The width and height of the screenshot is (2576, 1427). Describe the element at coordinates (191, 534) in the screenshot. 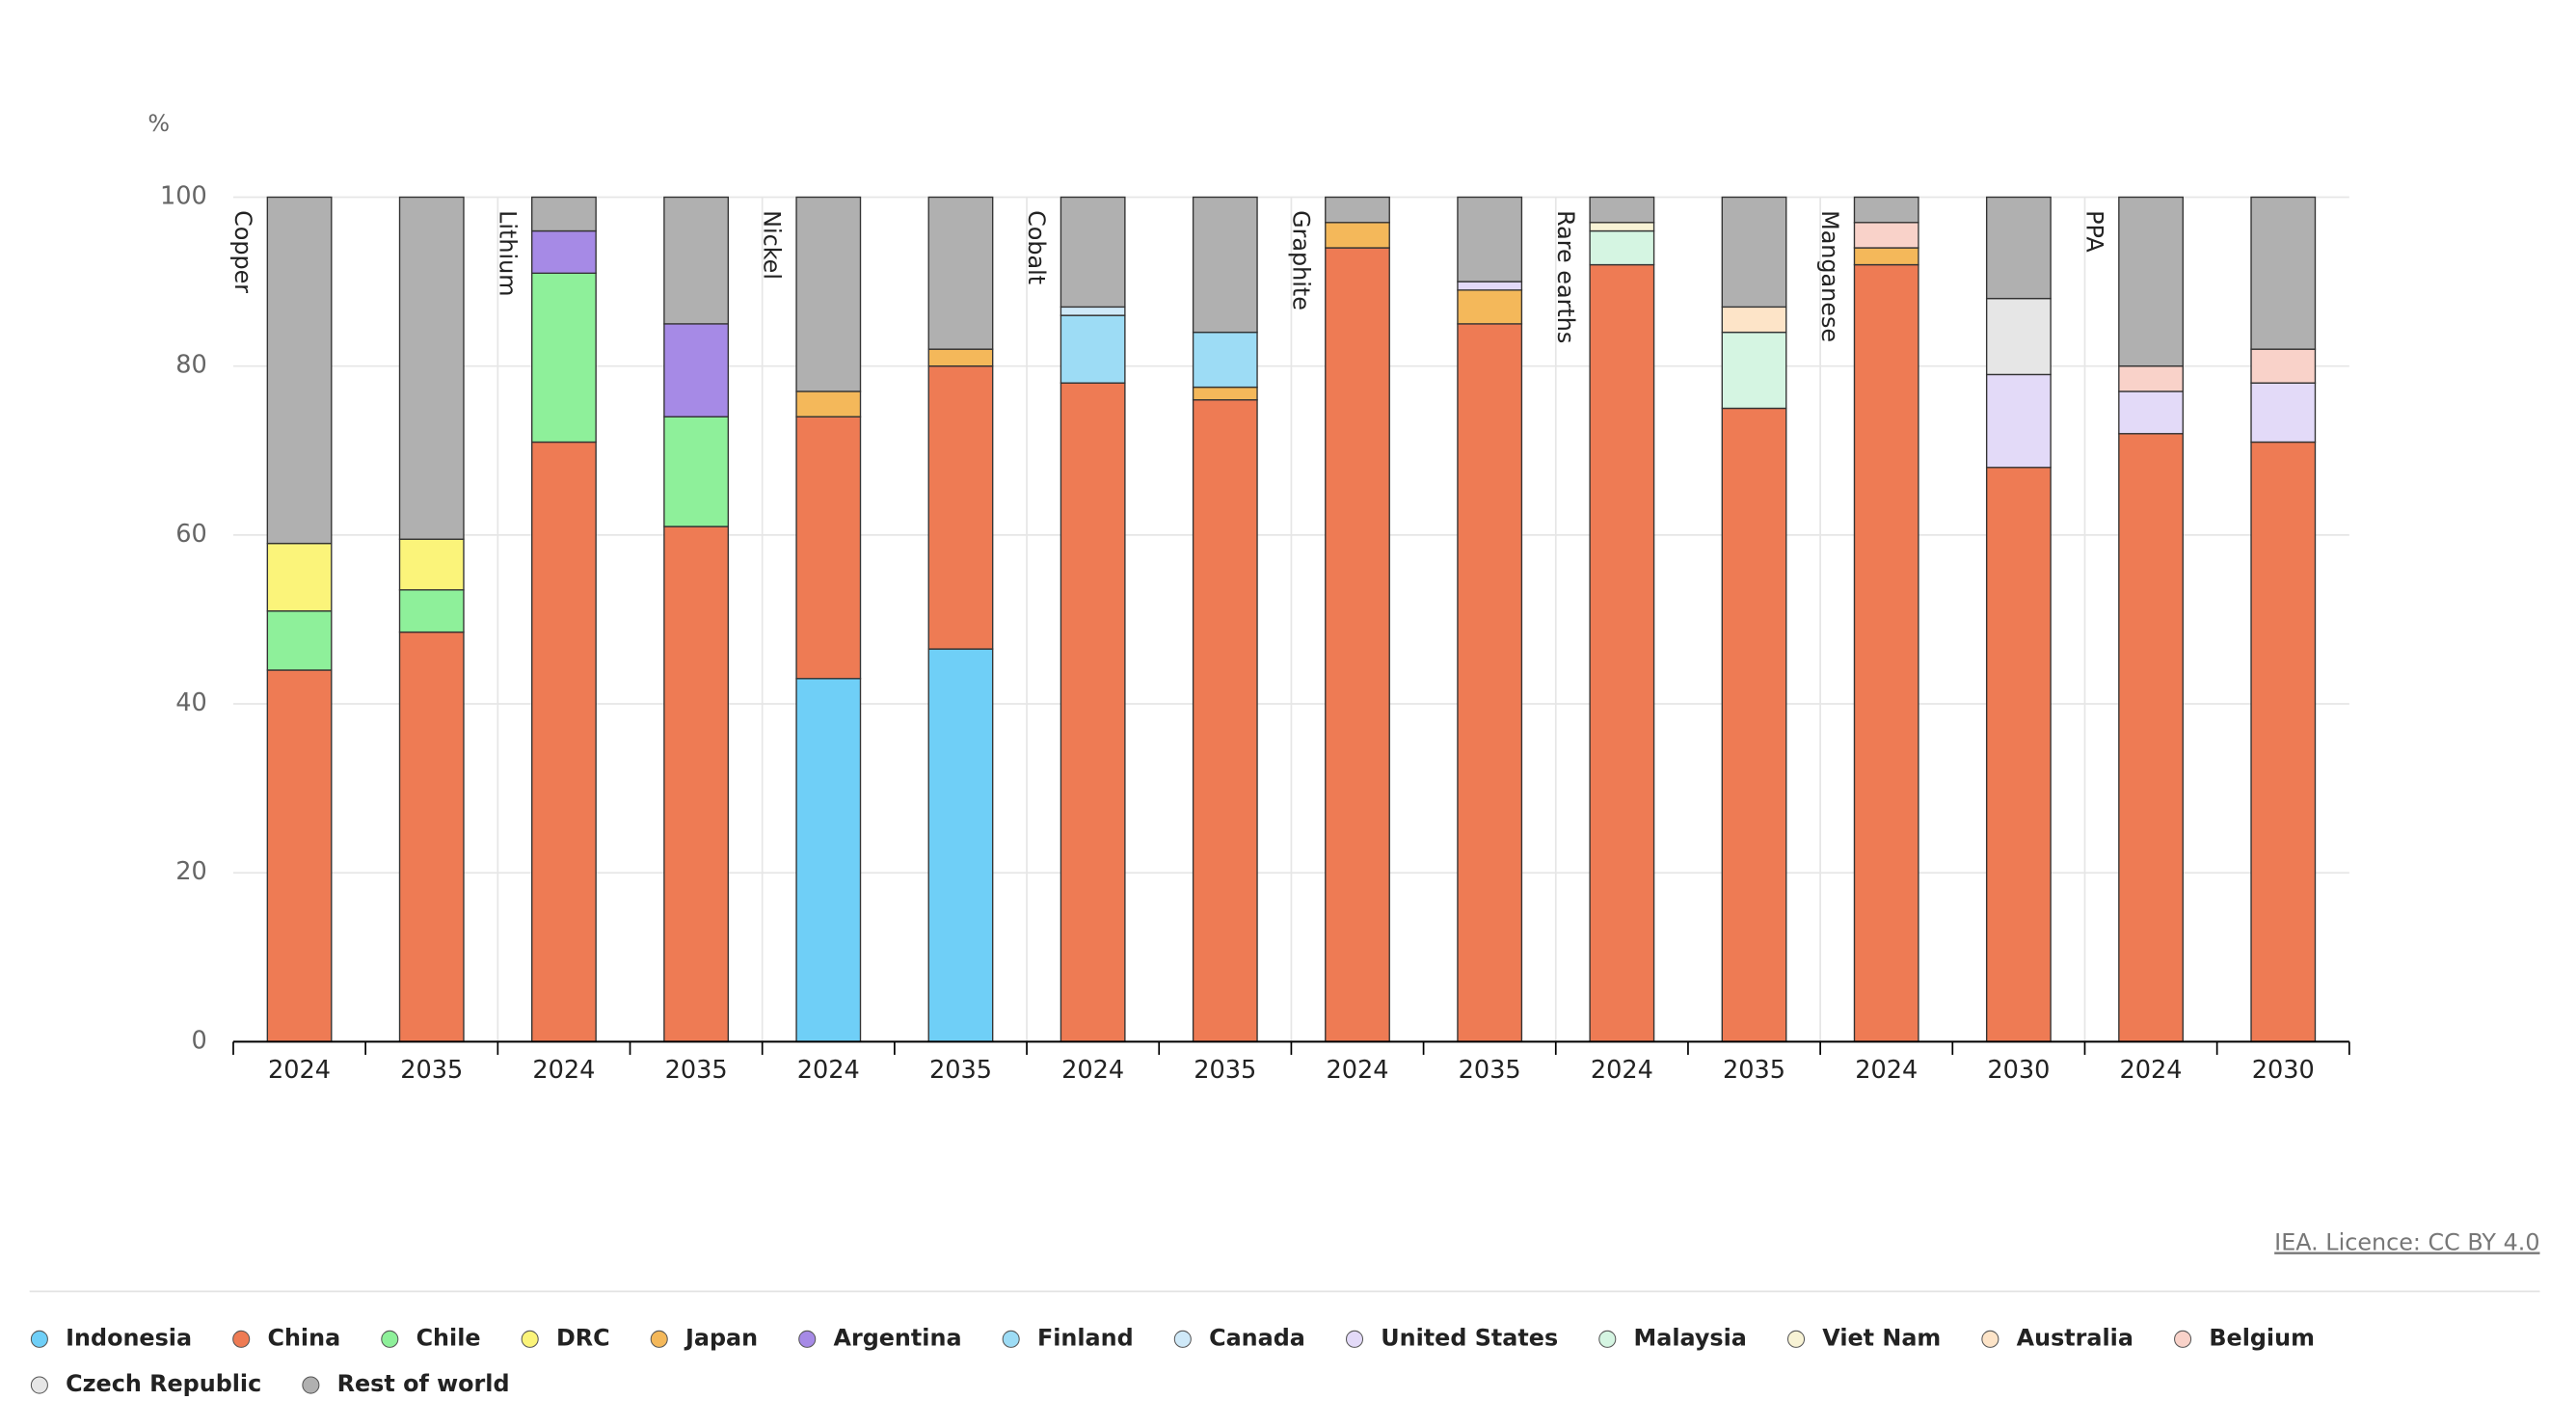

I see `y-tick-label: 60` at that location.